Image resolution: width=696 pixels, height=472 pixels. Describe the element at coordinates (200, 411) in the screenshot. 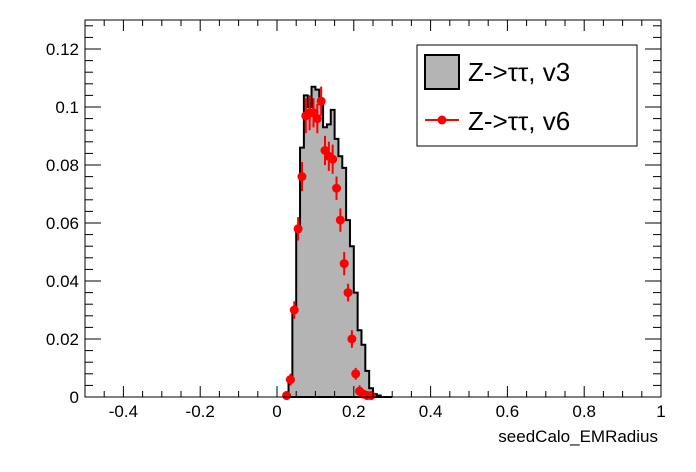

I see `x-tick-label: -0.2` at that location.